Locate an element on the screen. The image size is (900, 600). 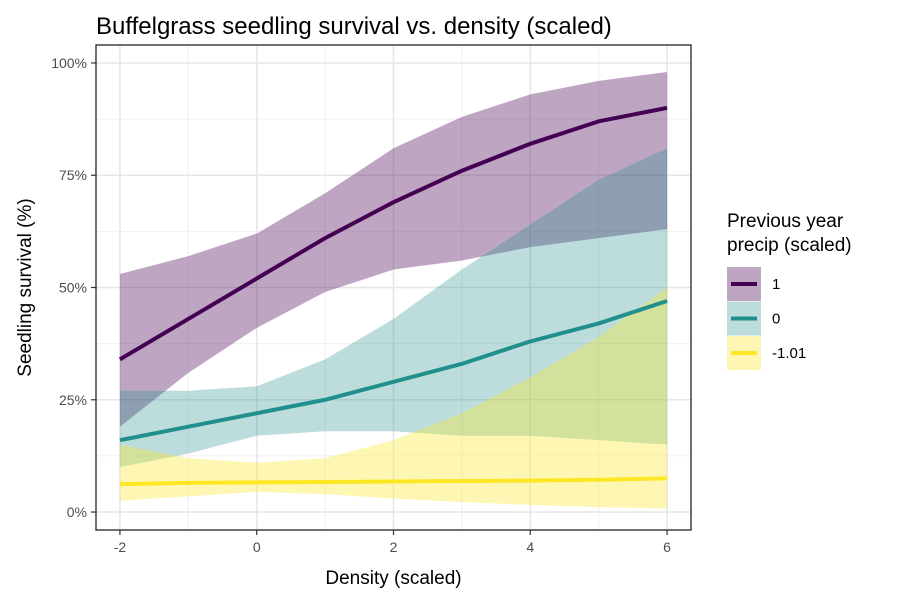
y-tick-label: 100% is located at coordinates (69, 63).